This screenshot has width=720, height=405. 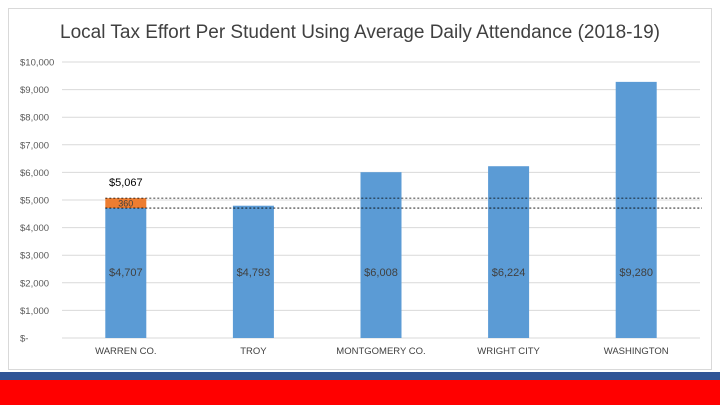 I want to click on footer-stripe-red, so click(x=360, y=392).